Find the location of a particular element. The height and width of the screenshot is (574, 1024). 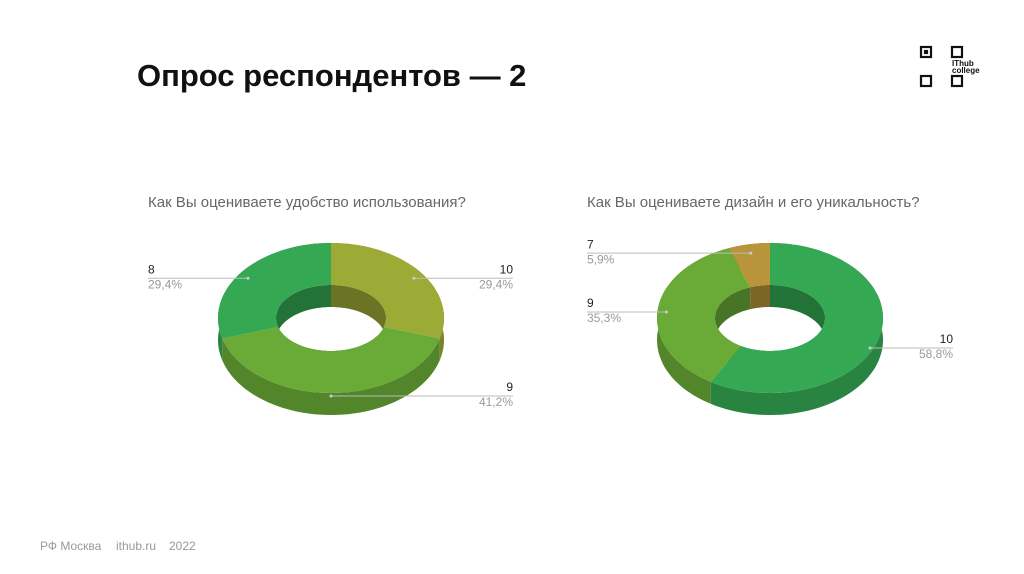

donut is located at coordinates (770, 329).